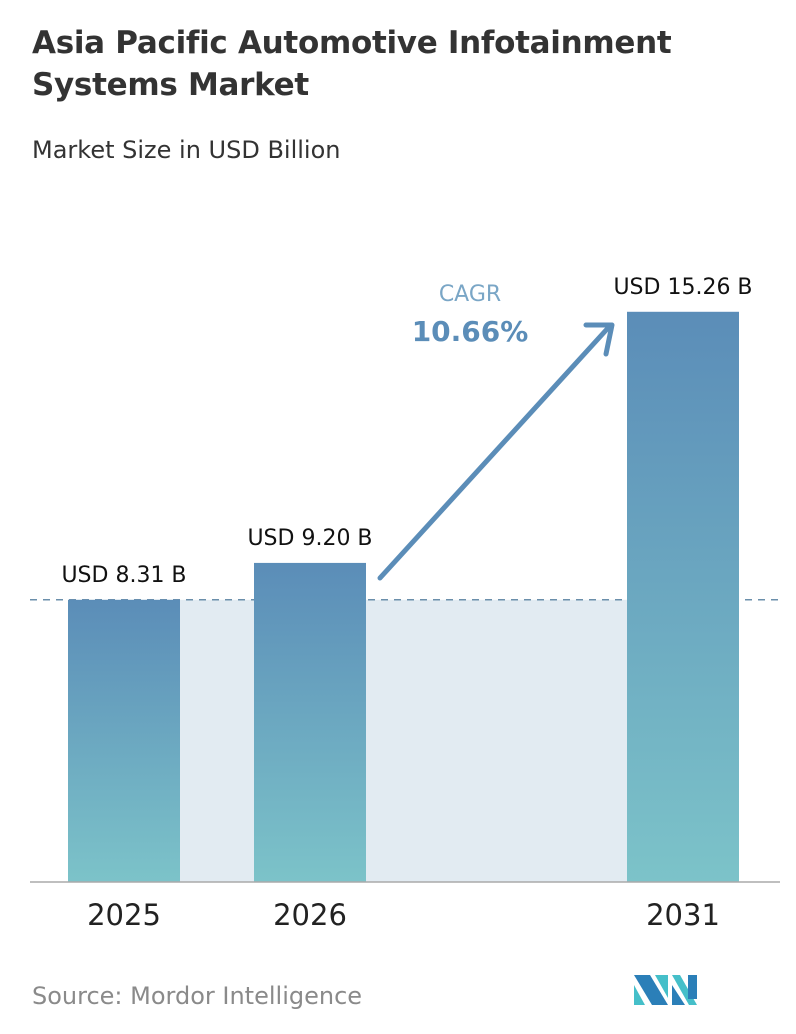  I want to click on source-text: Source: Mordor Intelligence, so click(197, 996).